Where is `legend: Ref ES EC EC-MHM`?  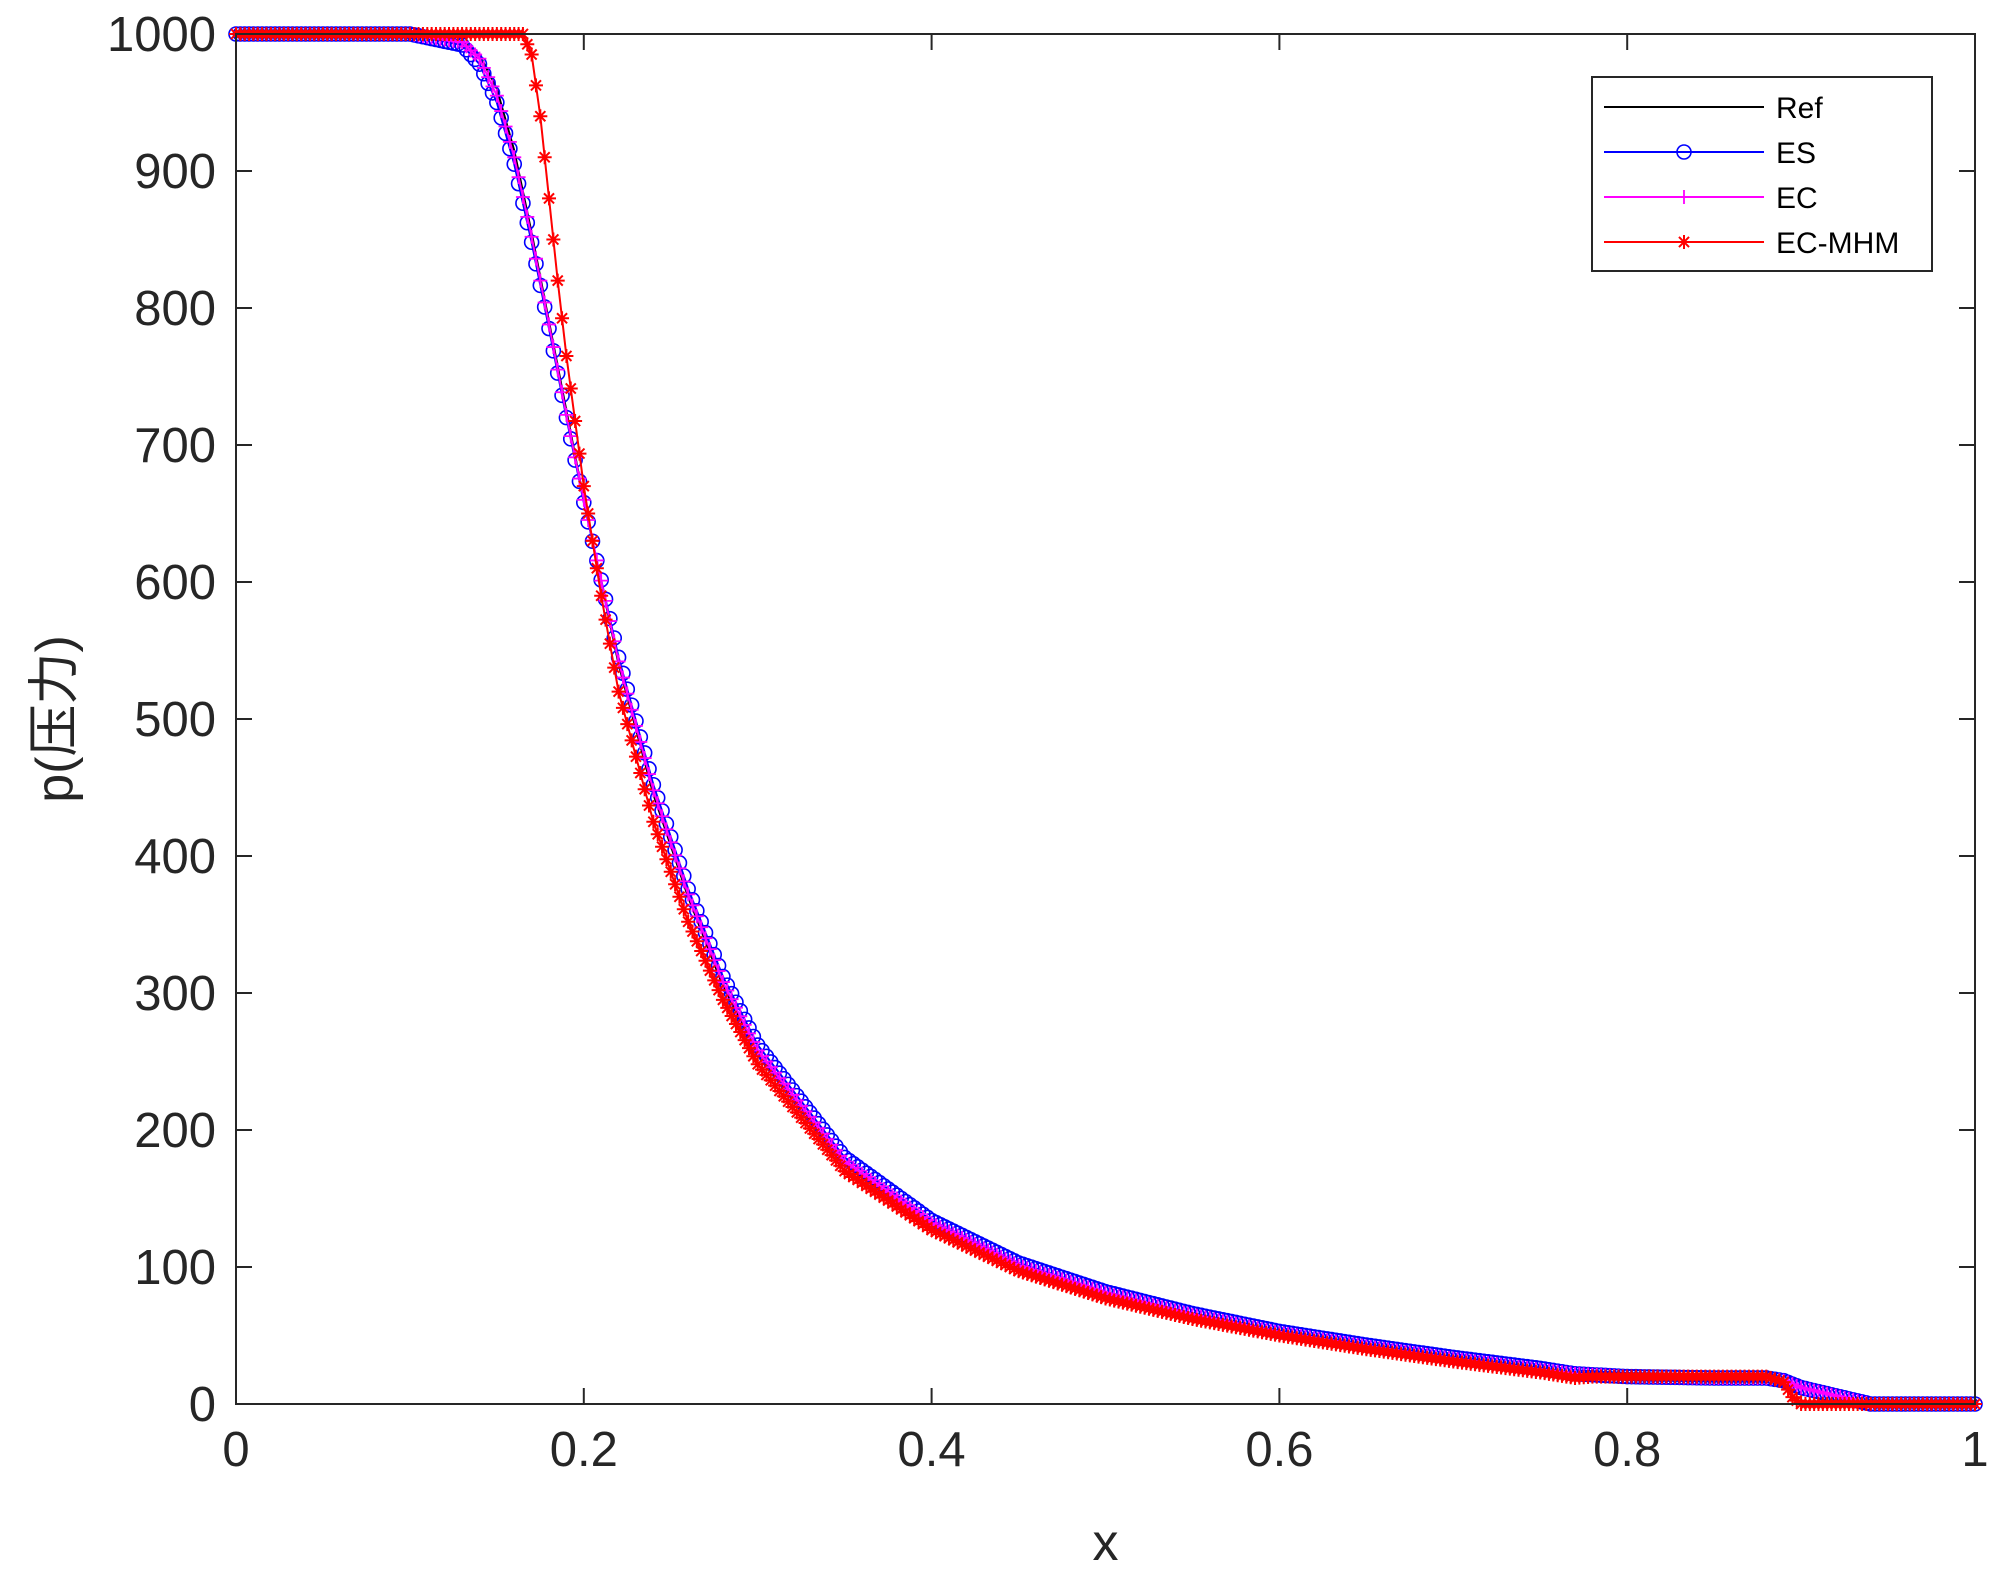
legend: Ref ES EC EC-MHM is located at coordinates (1762, 174).